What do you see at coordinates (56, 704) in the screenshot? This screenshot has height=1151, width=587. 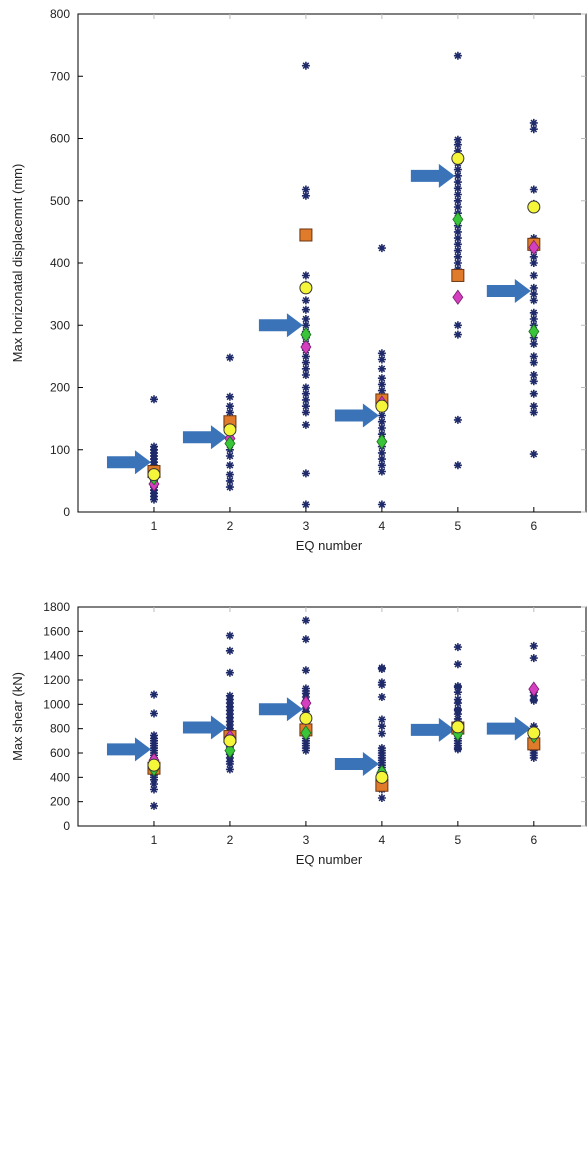 I see `y-tick-label: 1000` at bounding box center [56, 704].